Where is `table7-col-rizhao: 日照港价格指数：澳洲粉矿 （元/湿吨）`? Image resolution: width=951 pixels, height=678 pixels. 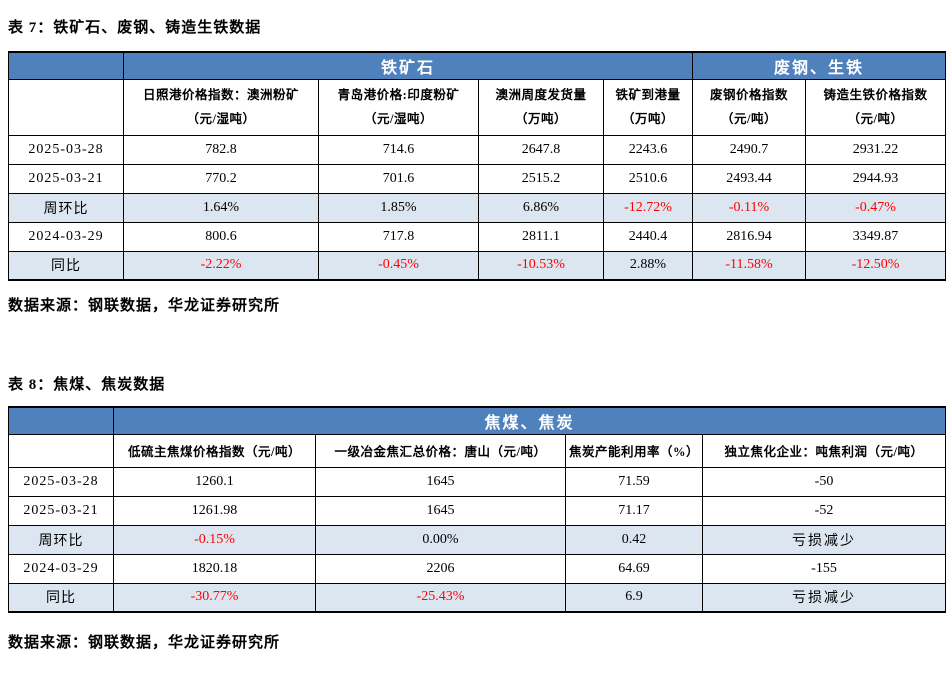 table7-col-rizhao: 日照港价格指数：澳洲粉矿 （元/湿吨） is located at coordinates (221, 107).